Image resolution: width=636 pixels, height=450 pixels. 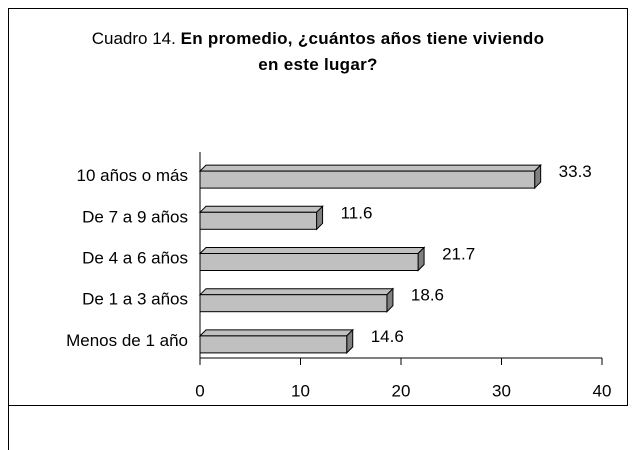 What do you see at coordinates (135, 216) in the screenshot?
I see `y-tick-label: De 7 a 9 años` at bounding box center [135, 216].